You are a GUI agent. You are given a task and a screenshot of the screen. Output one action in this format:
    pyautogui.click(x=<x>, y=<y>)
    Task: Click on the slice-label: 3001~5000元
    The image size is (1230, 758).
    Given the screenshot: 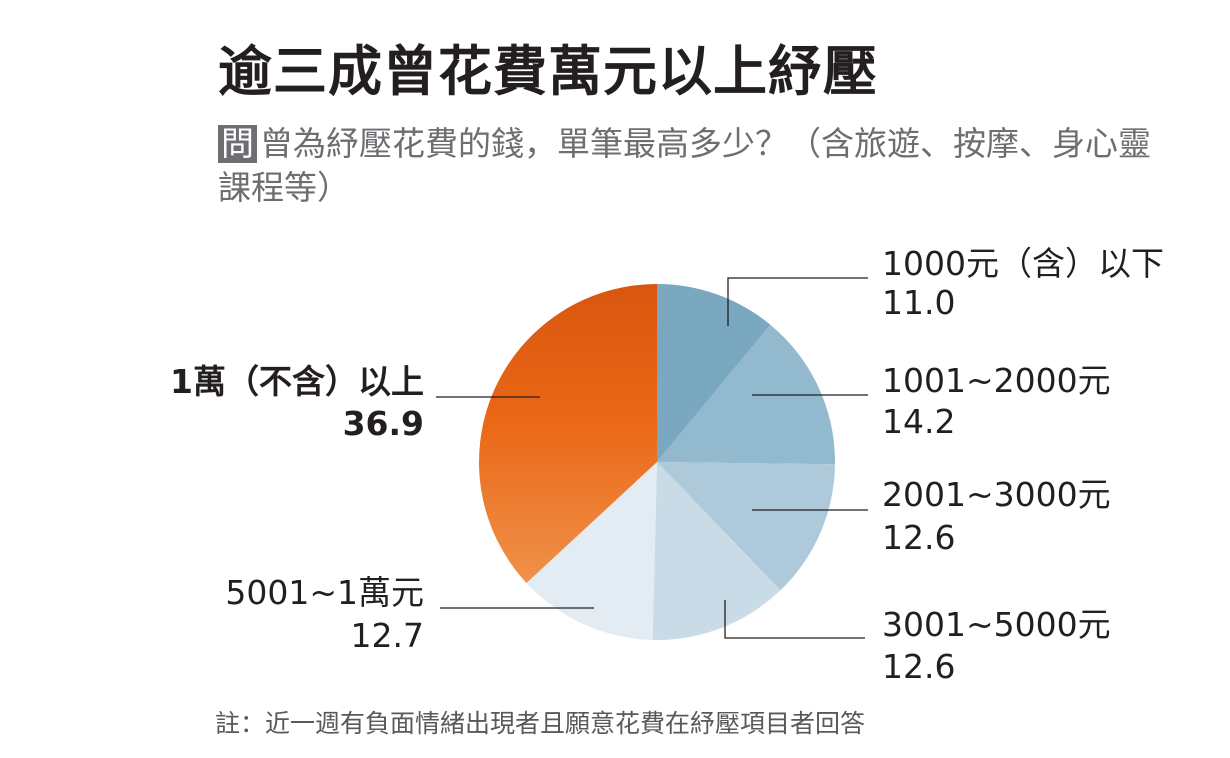 What is the action you would take?
    pyautogui.click(x=996, y=624)
    